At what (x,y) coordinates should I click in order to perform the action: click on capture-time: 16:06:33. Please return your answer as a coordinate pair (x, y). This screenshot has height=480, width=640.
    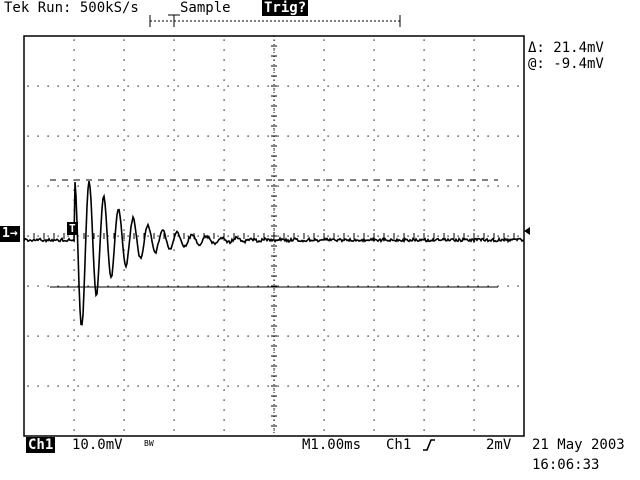
    Looking at the image, I should click on (565, 465).